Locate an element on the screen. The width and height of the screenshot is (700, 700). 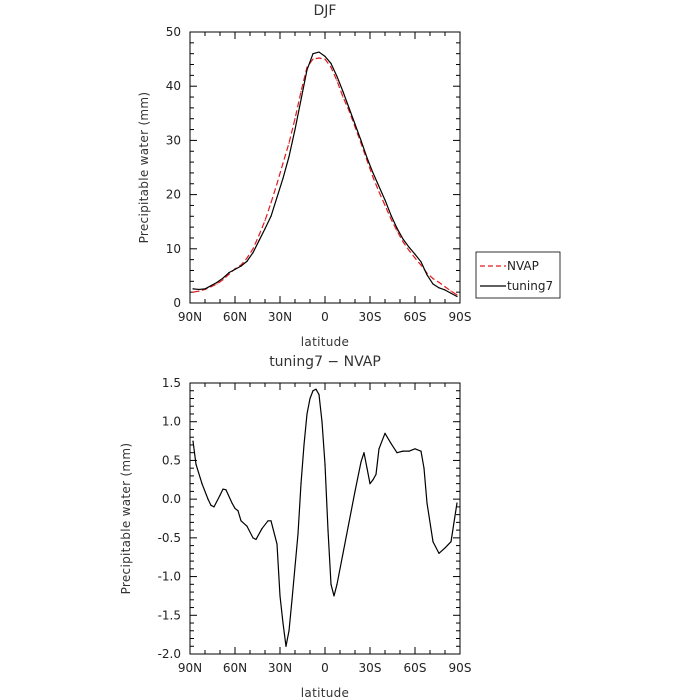
y-tick-label: 0.5 is located at coordinates (171, 460).